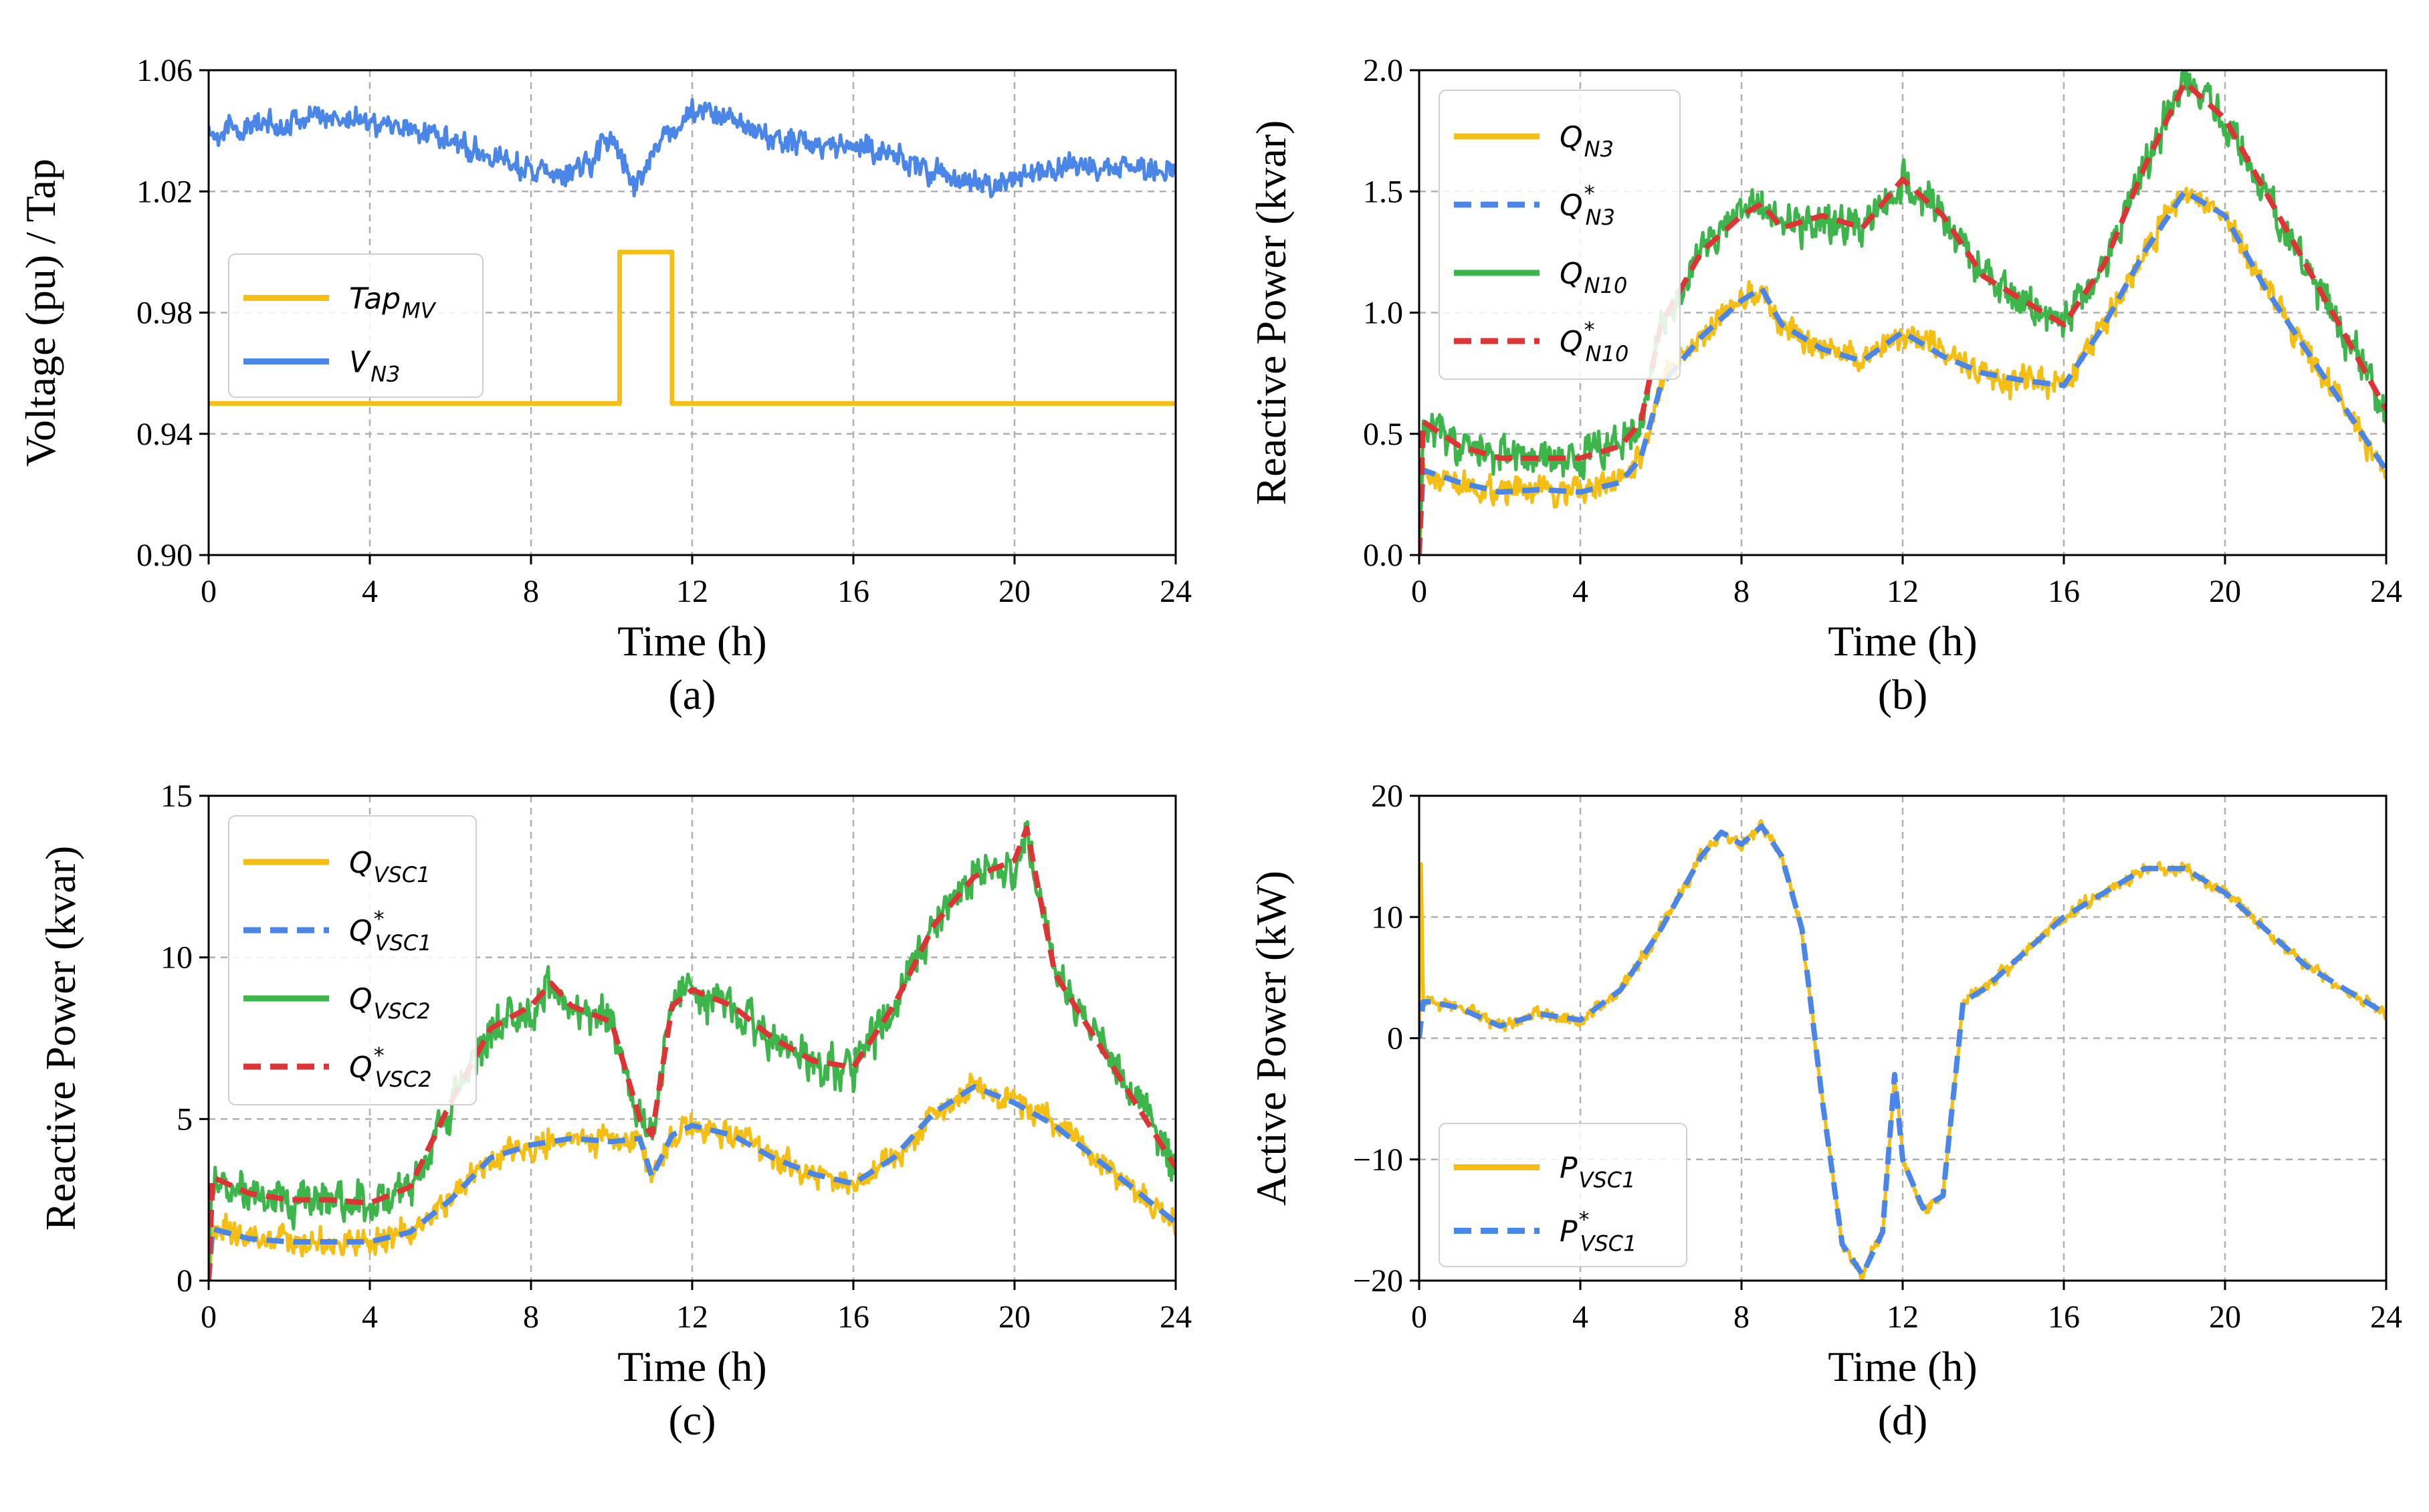 This screenshot has width=2429, height=1512. I want to click on legend-entry-d-1: P* VSC1, so click(1598, 1232).